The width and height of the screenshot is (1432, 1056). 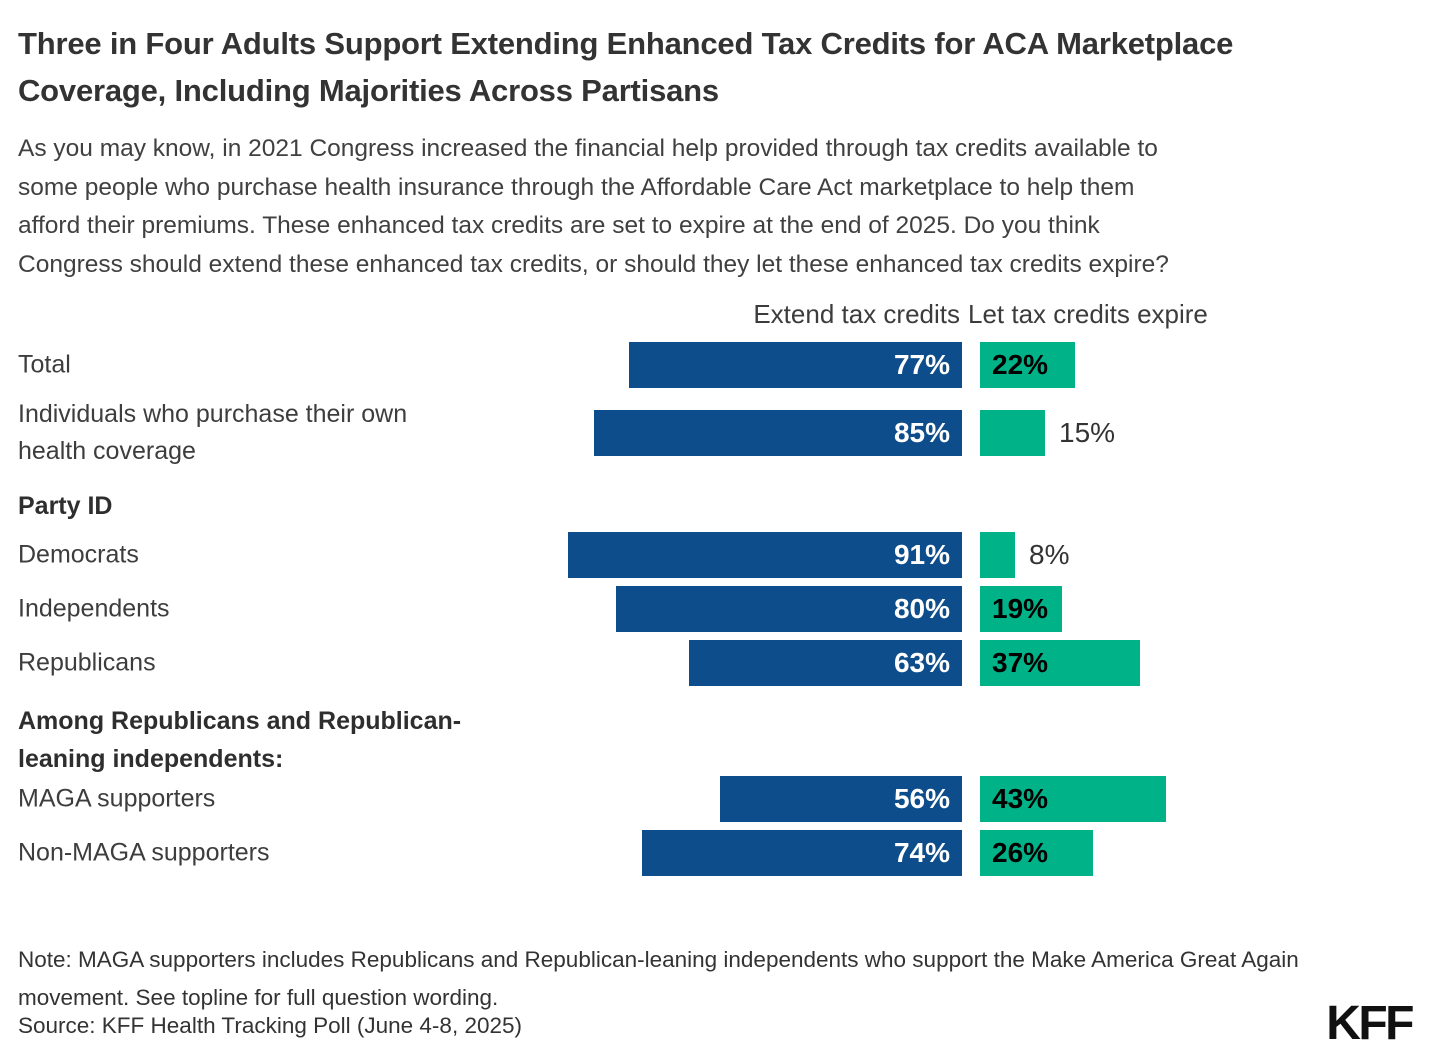 What do you see at coordinates (789, 609) in the screenshot?
I see `extend-bar: 80%` at bounding box center [789, 609].